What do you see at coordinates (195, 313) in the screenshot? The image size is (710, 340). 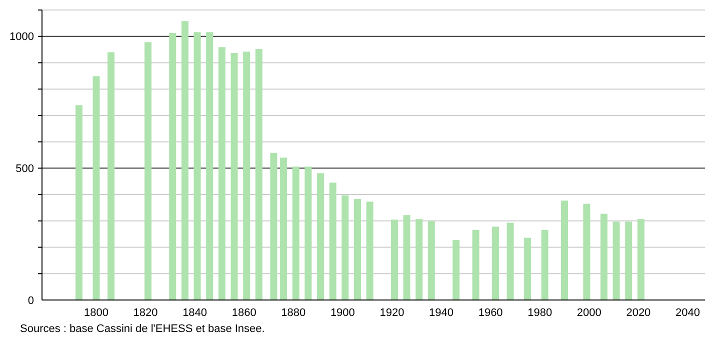 I see `x-tick-label: 1840` at bounding box center [195, 313].